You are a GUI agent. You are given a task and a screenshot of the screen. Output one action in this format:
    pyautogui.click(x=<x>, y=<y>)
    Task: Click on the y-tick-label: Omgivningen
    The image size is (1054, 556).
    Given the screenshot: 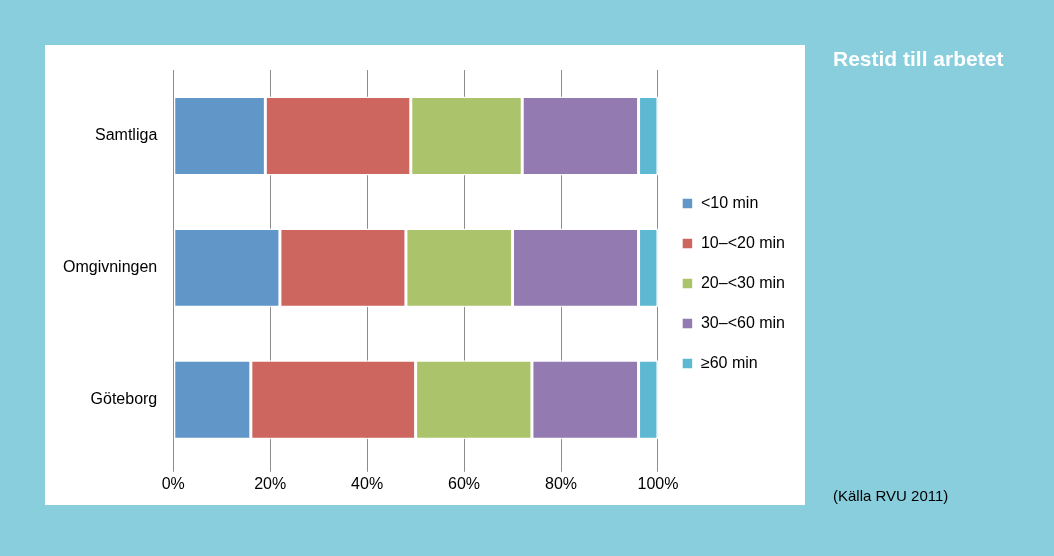 What is the action you would take?
    pyautogui.click(x=110, y=267)
    